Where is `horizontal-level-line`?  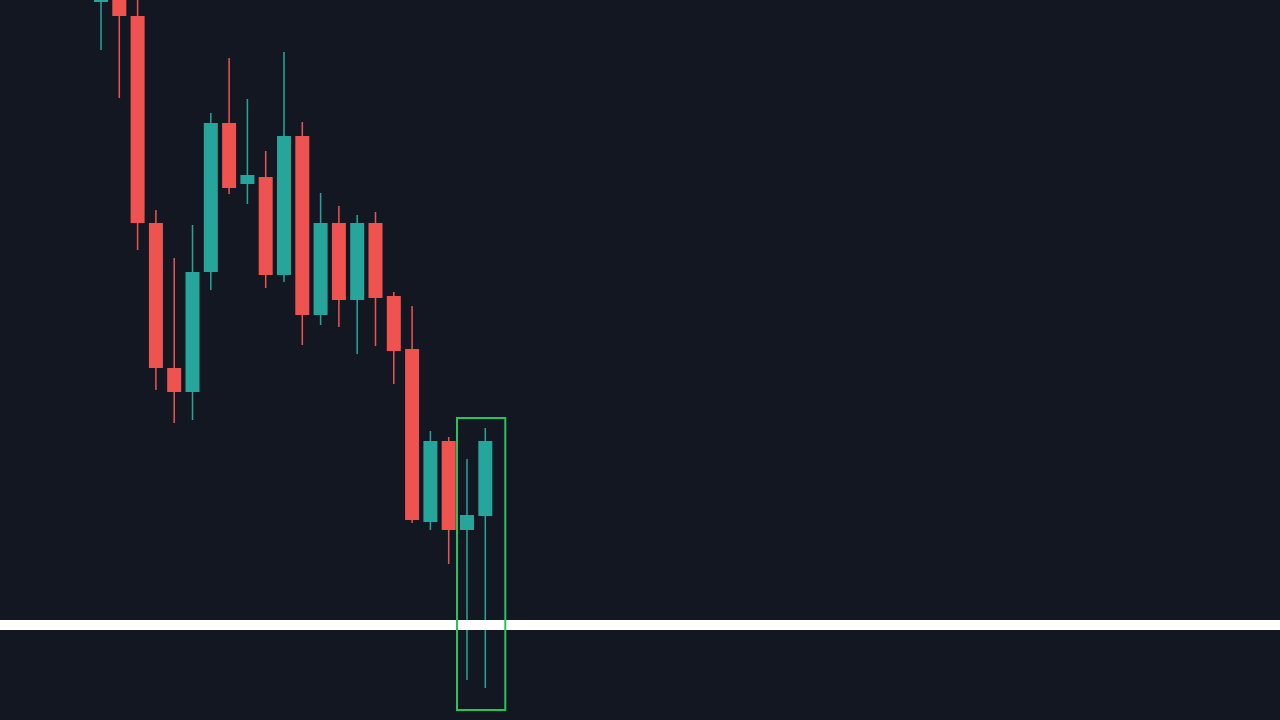 horizontal-level-line is located at coordinates (640, 625).